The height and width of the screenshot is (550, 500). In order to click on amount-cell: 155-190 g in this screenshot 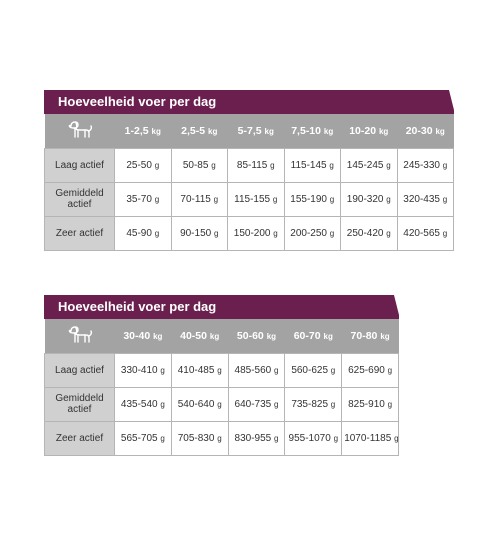, I will do `click(312, 199)`.